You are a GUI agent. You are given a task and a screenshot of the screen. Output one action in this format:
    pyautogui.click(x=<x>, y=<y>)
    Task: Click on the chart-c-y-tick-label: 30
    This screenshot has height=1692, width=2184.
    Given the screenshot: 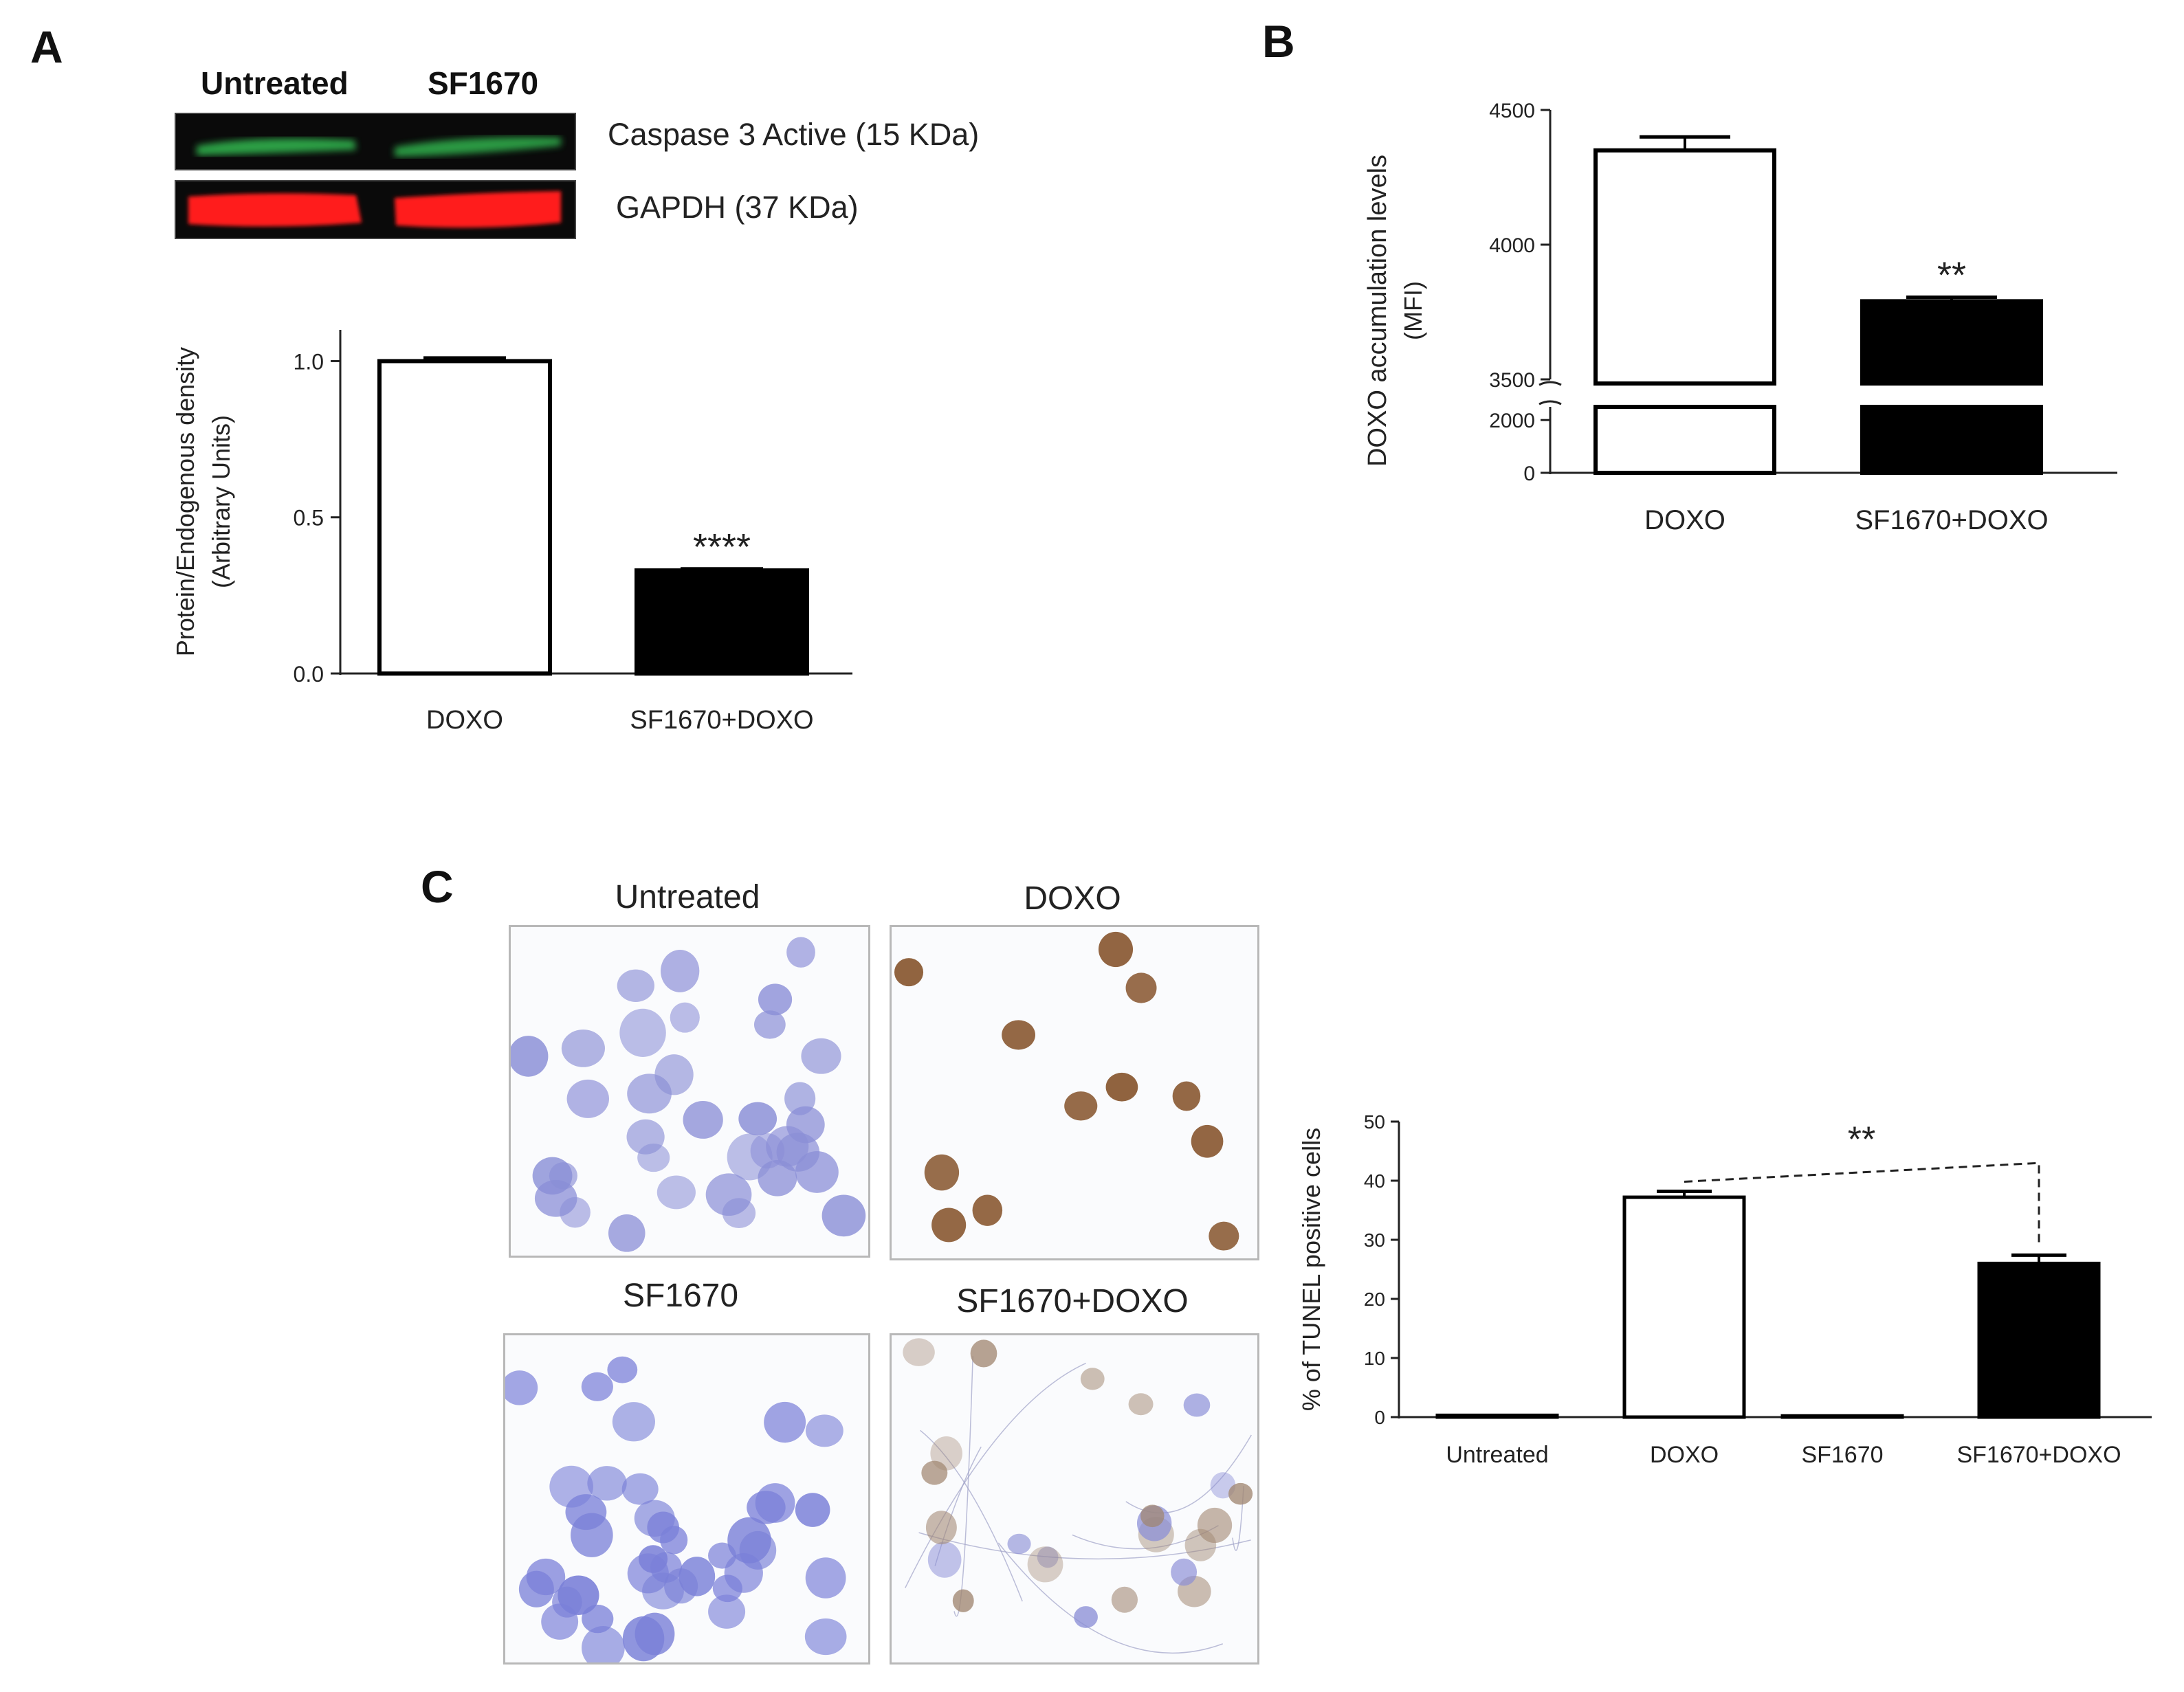 What is the action you would take?
    pyautogui.click(x=1374, y=1240)
    